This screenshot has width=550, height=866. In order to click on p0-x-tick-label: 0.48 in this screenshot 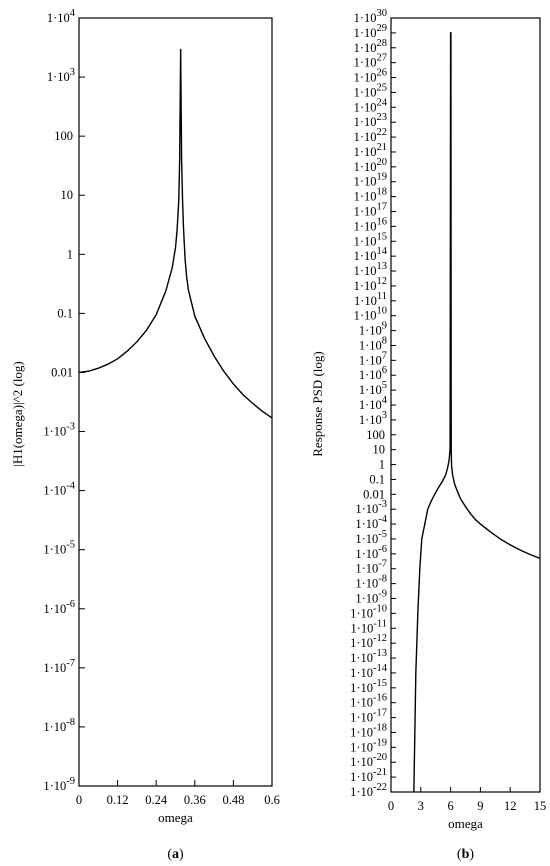, I will do `click(233, 800)`.